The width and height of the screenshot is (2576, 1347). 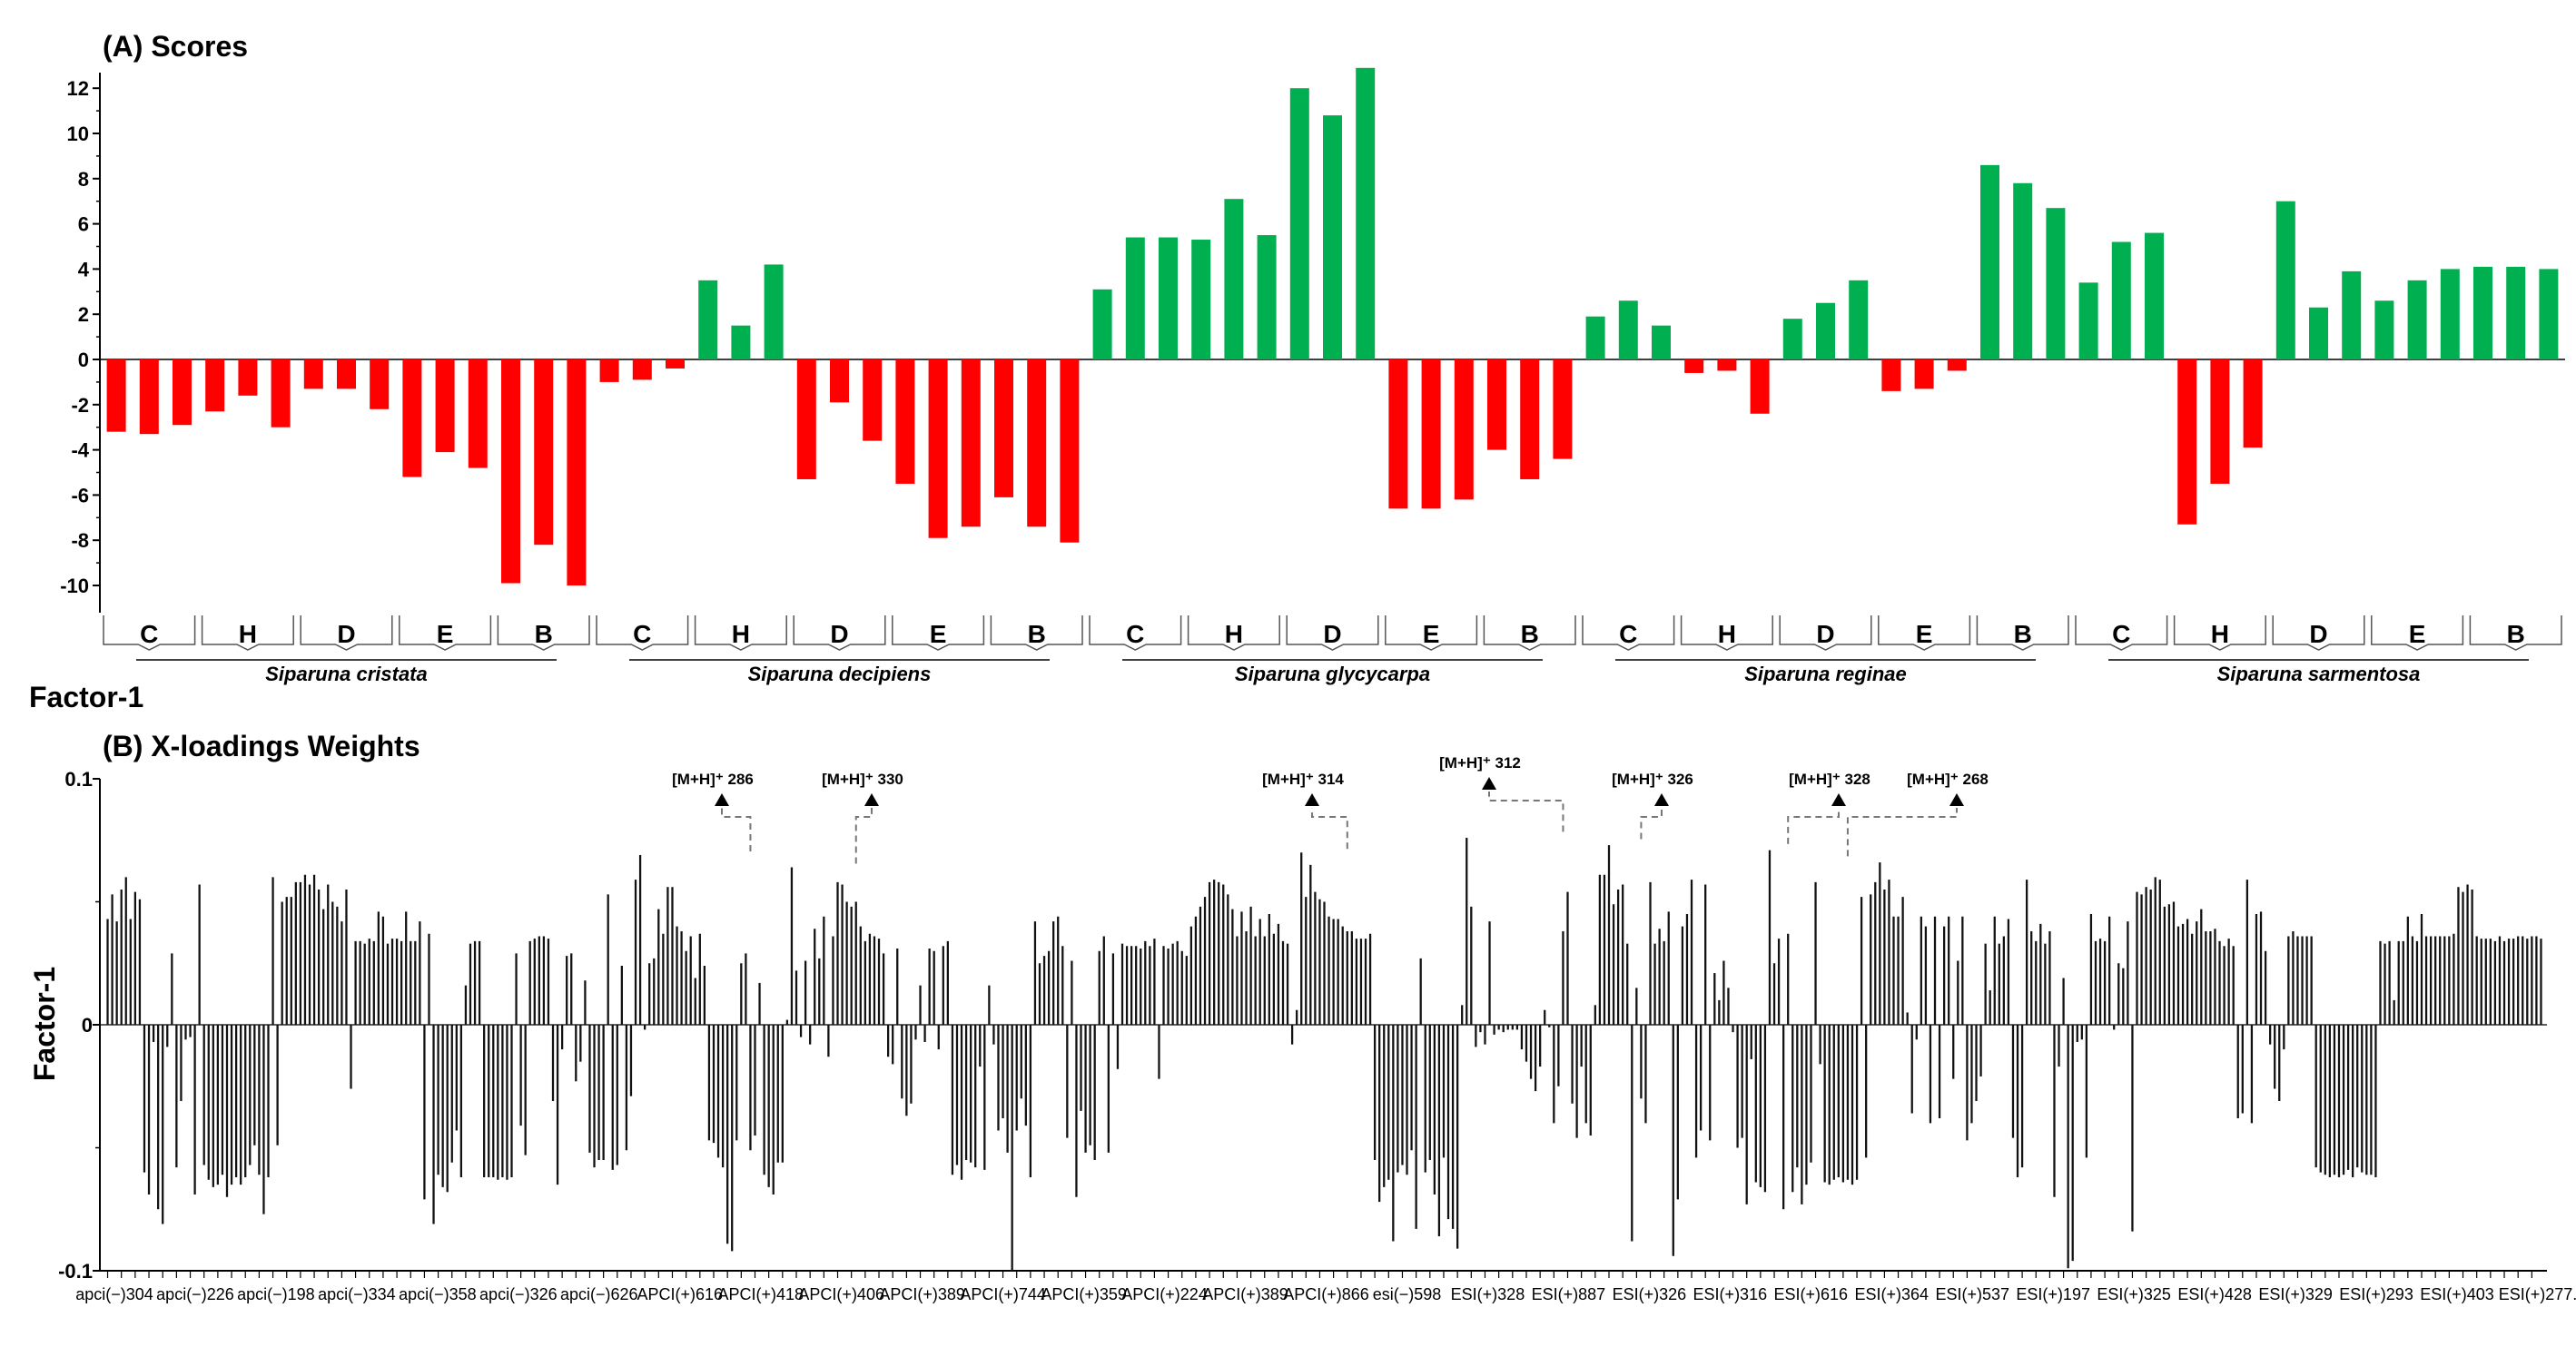 What do you see at coordinates (862, 780) in the screenshot?
I see `annotation-label: [M+H]⁺ 330` at bounding box center [862, 780].